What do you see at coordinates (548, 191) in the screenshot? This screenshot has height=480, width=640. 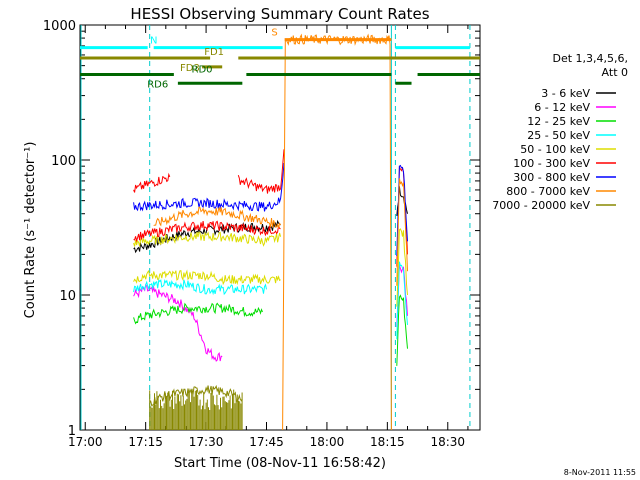 I see `legend-entry-label: 800 - 7000 keV` at bounding box center [548, 191].